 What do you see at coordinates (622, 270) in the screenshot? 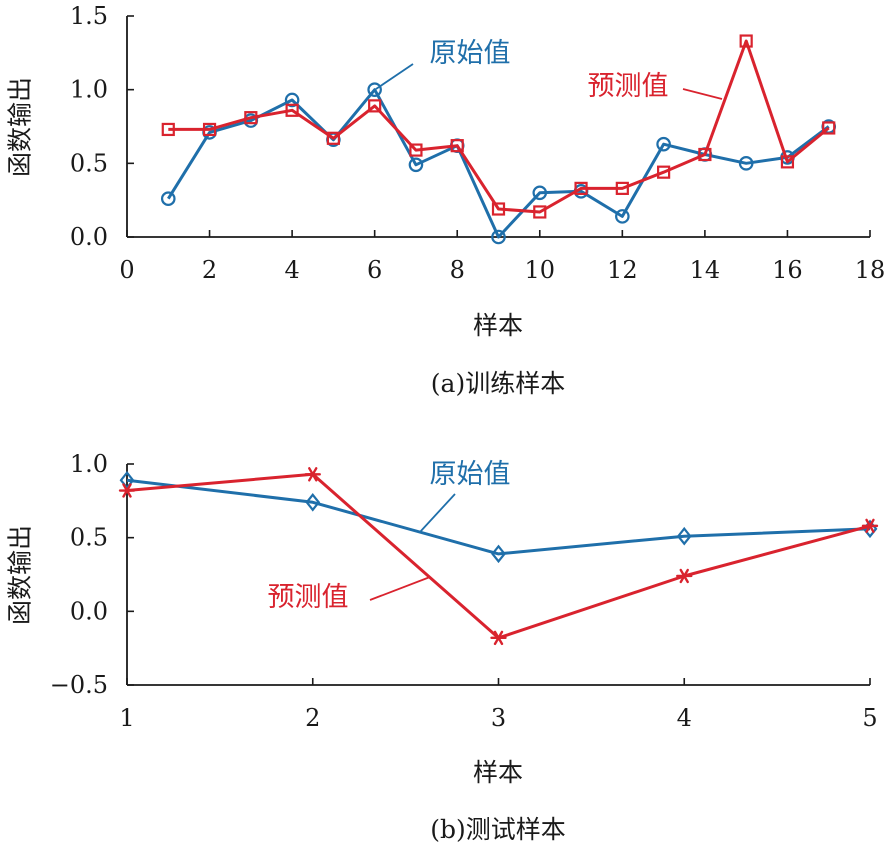
I see `x-tick-label: 12` at bounding box center [622, 270].